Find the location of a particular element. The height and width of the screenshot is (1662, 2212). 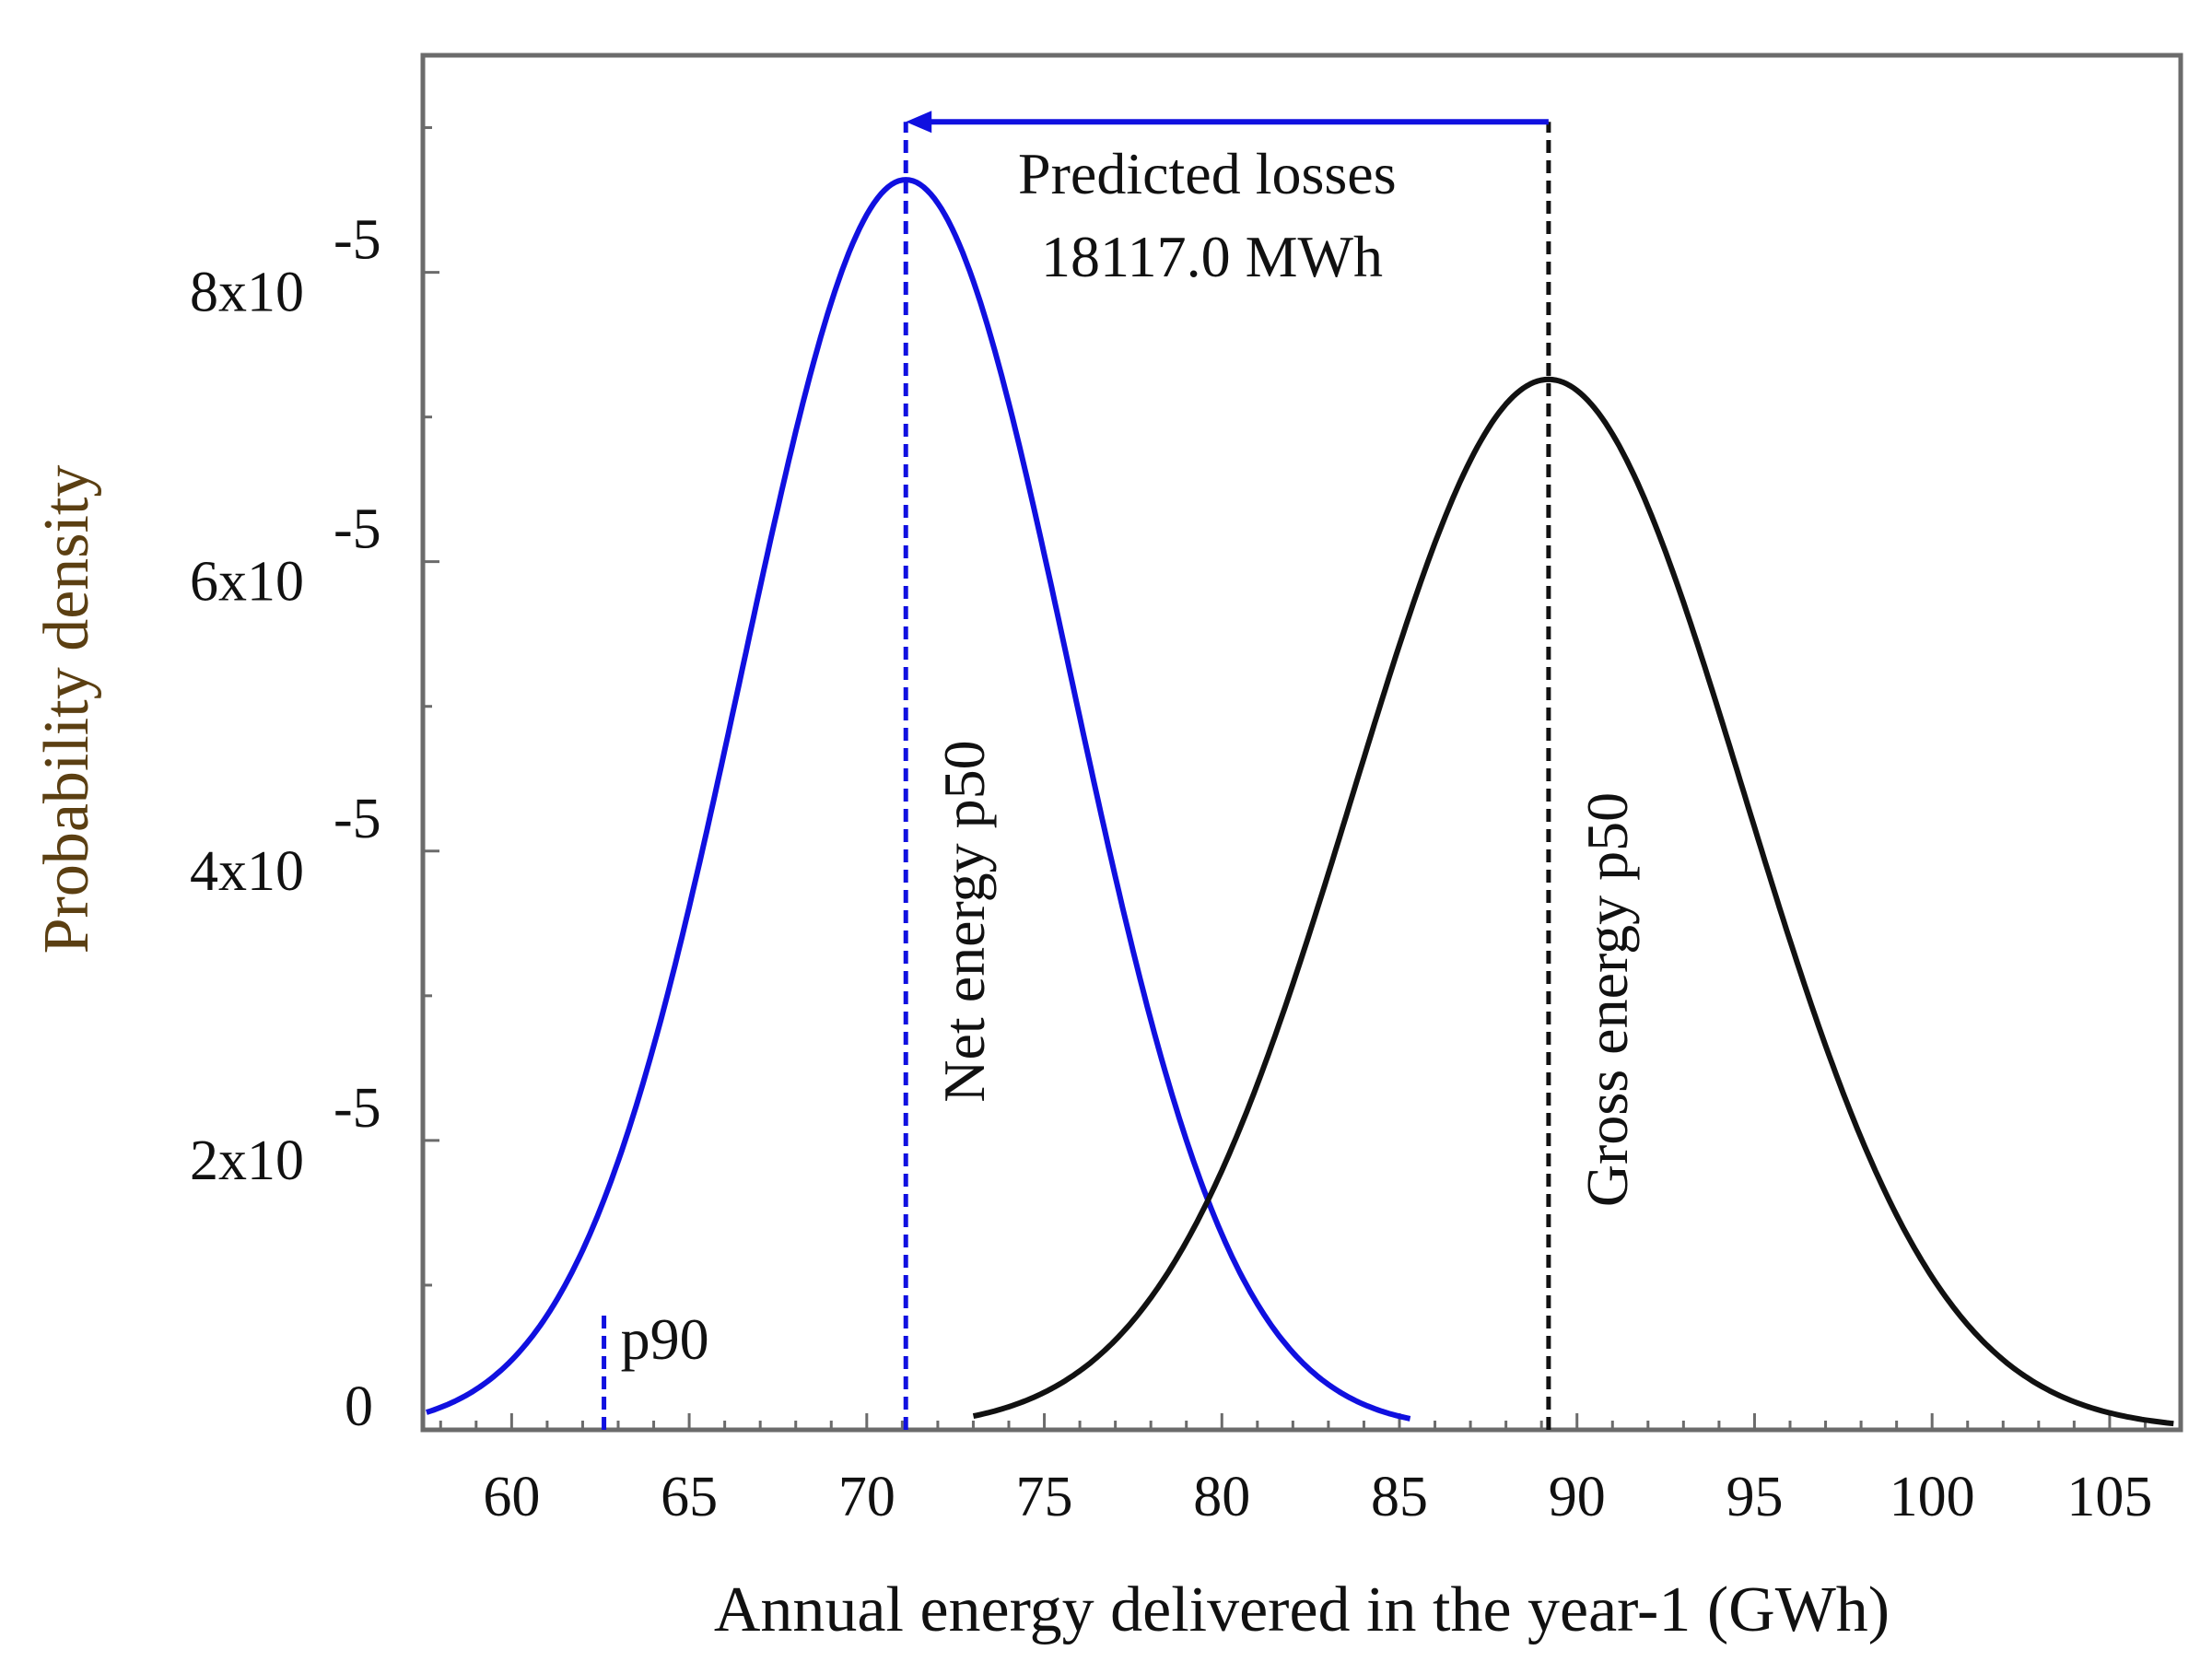

x-tick-label: 80 is located at coordinates (1221, 1497).